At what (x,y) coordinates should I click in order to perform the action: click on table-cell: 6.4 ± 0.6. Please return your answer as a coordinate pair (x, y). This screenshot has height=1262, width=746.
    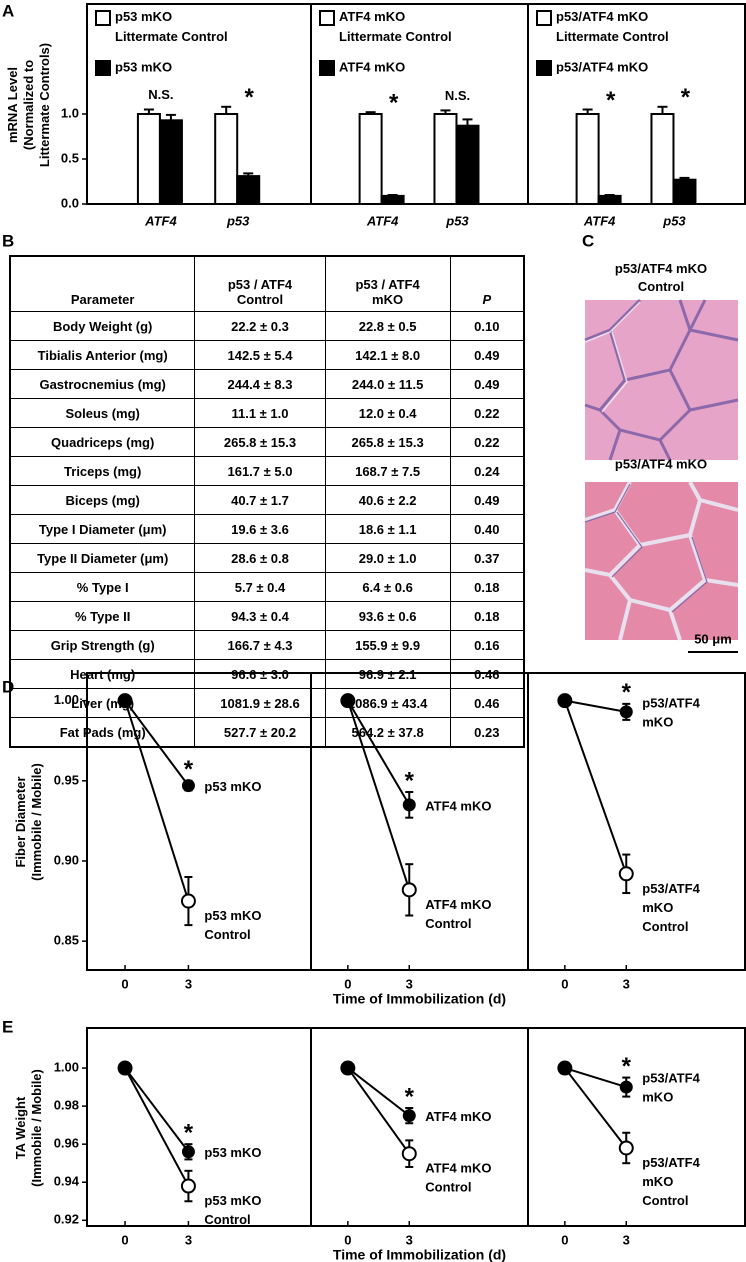
    Looking at the image, I should click on (387, 587).